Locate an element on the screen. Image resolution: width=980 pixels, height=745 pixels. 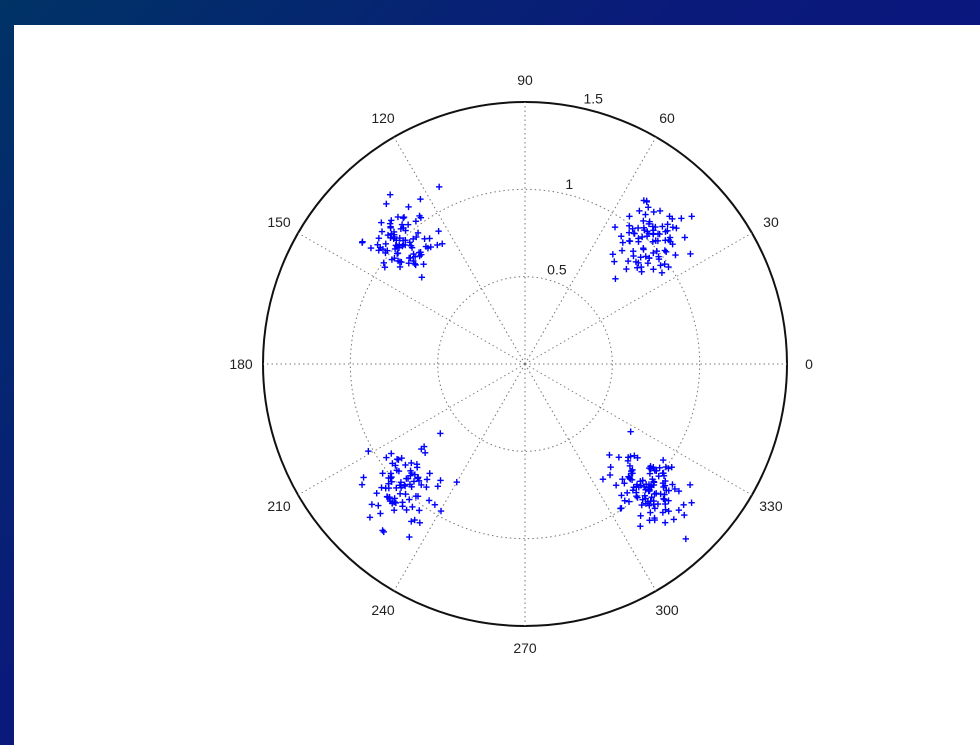
angle-tick-label: 240 is located at coordinates (383, 610).